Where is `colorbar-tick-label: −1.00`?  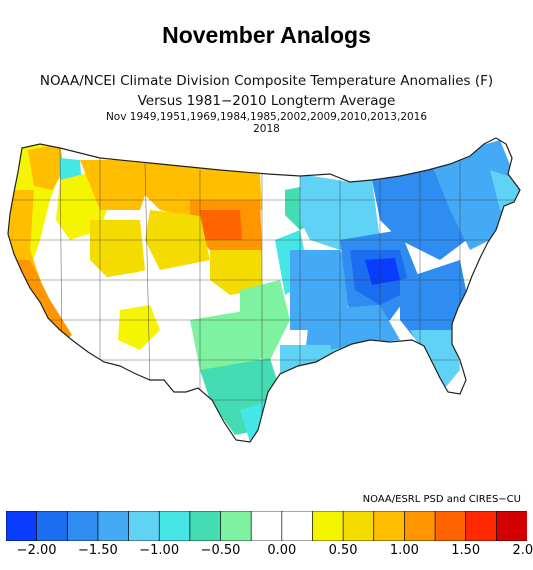 colorbar-tick-label: −1.00 is located at coordinates (159, 550).